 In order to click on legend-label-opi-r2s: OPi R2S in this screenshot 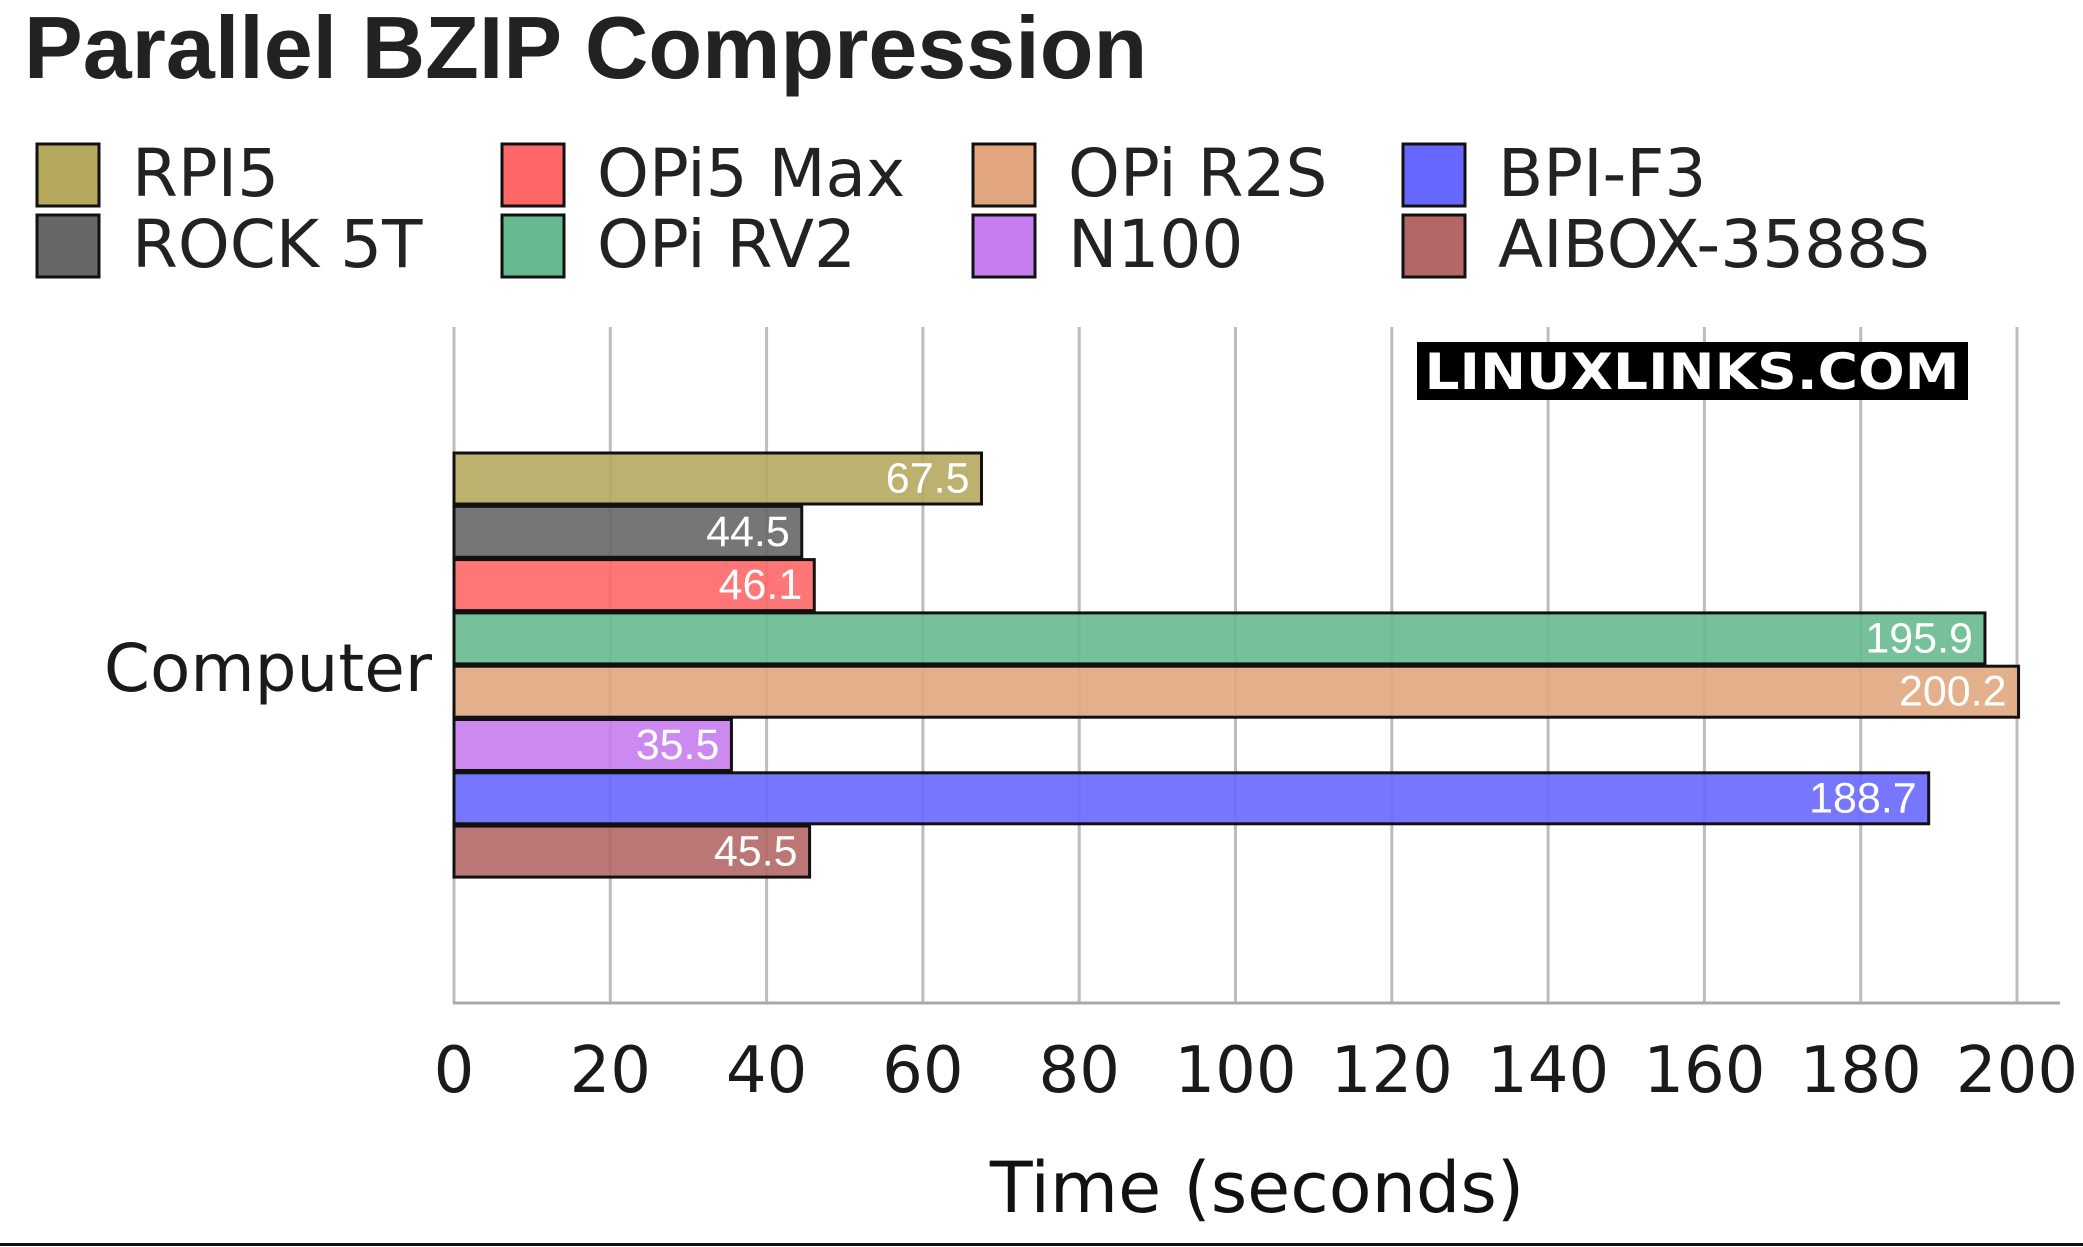, I will do `click(1197, 173)`.